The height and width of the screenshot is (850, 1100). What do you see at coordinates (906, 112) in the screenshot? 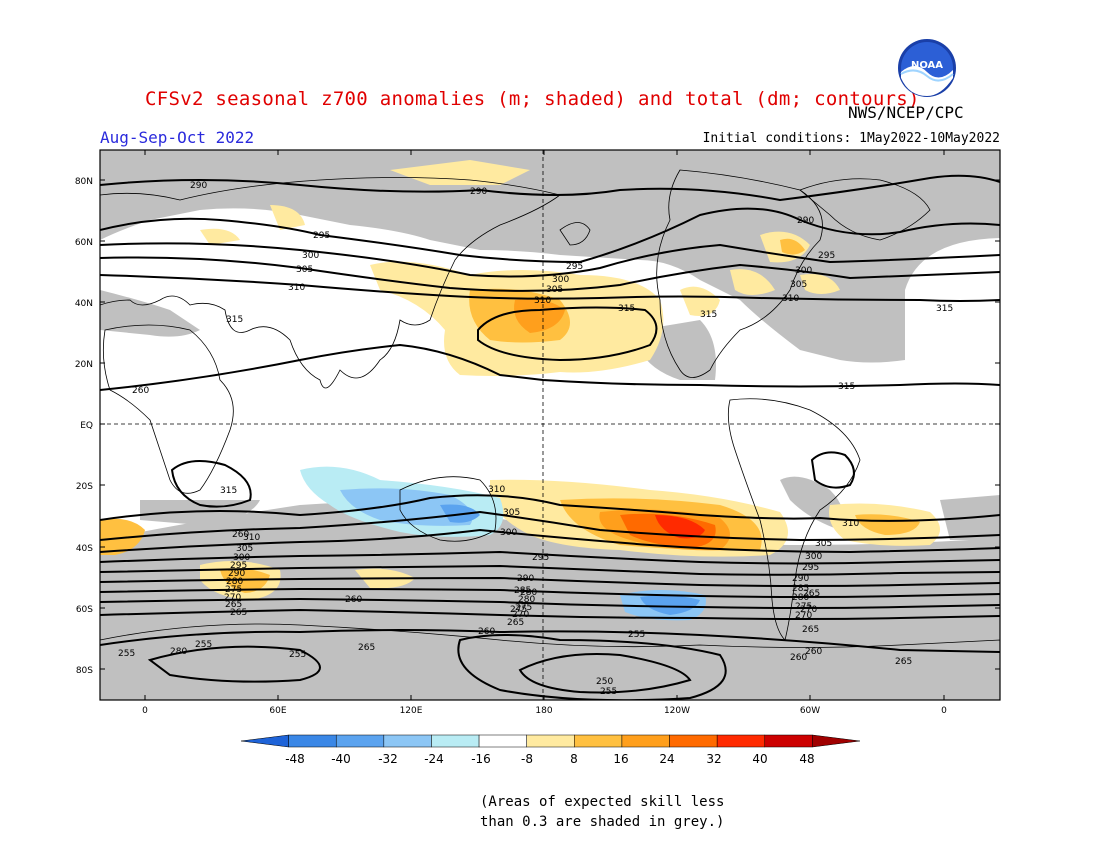
I see `organization-label: NWS/NCEP/CPC` at bounding box center [906, 112].